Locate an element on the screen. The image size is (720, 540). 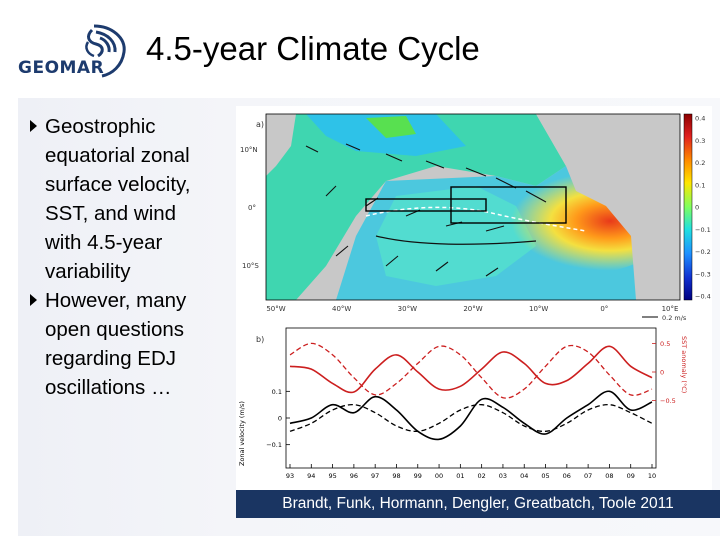
left-tick-label: −0.1 is located at coordinates (274, 445).